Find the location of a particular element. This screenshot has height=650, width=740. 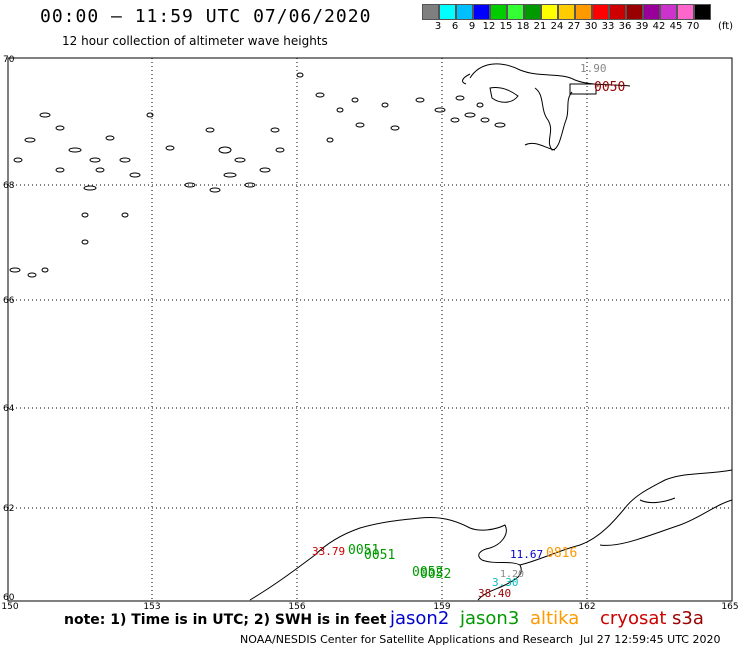

obs-label: 33.79 is located at coordinates (329, 551).